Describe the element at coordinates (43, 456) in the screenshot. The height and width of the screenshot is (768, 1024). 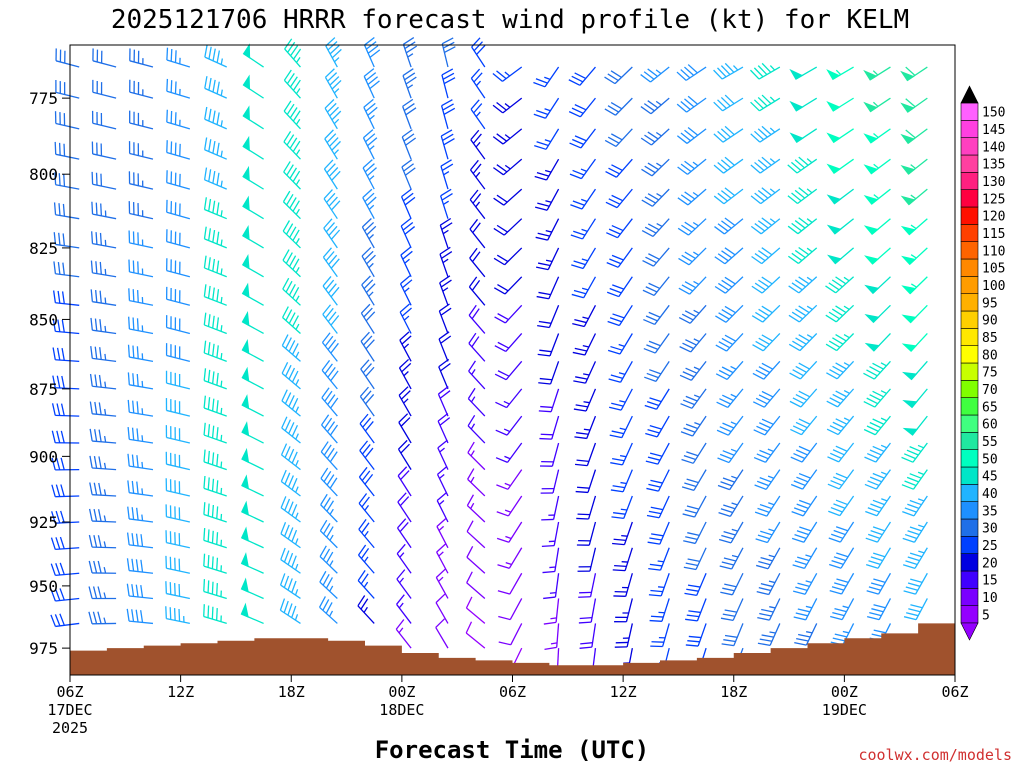
I see `y-tick-label: 900` at that location.